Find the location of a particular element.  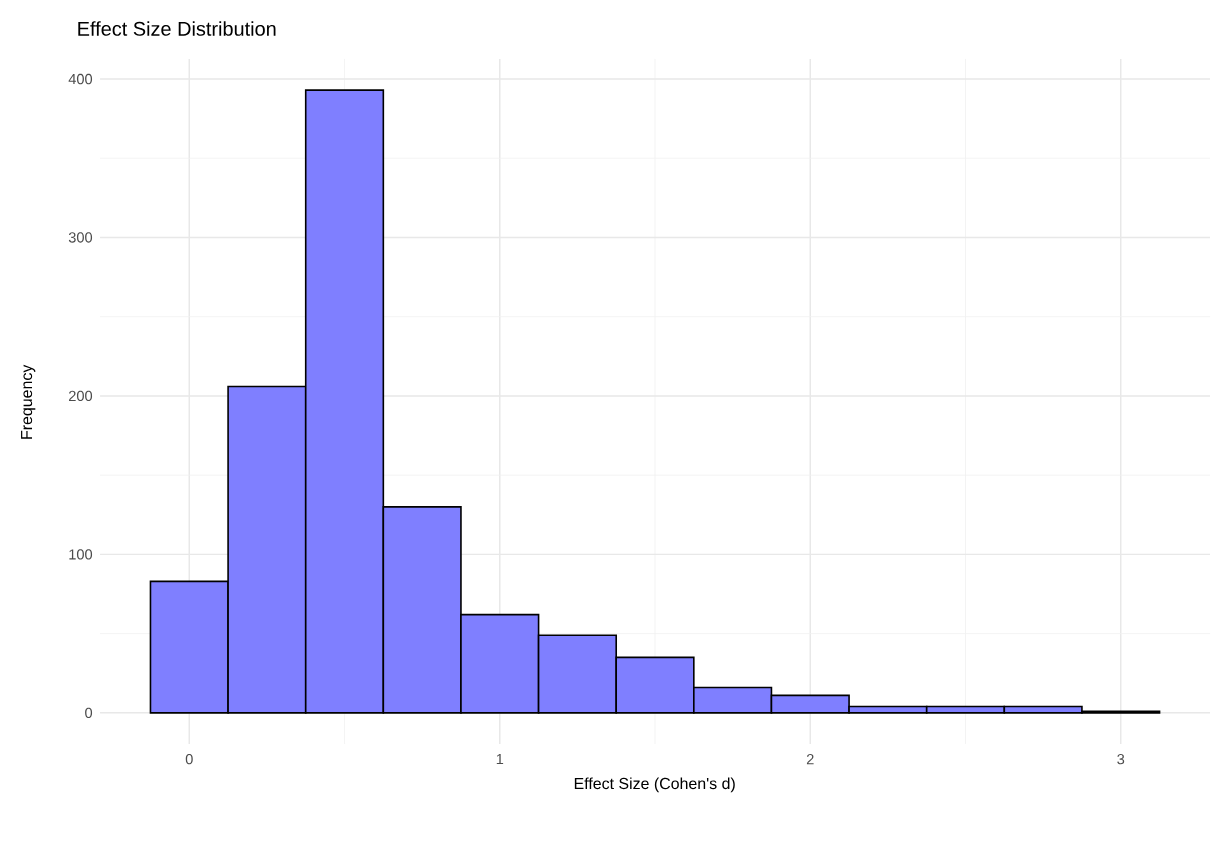

y-tick-label: 300 is located at coordinates (80, 237).